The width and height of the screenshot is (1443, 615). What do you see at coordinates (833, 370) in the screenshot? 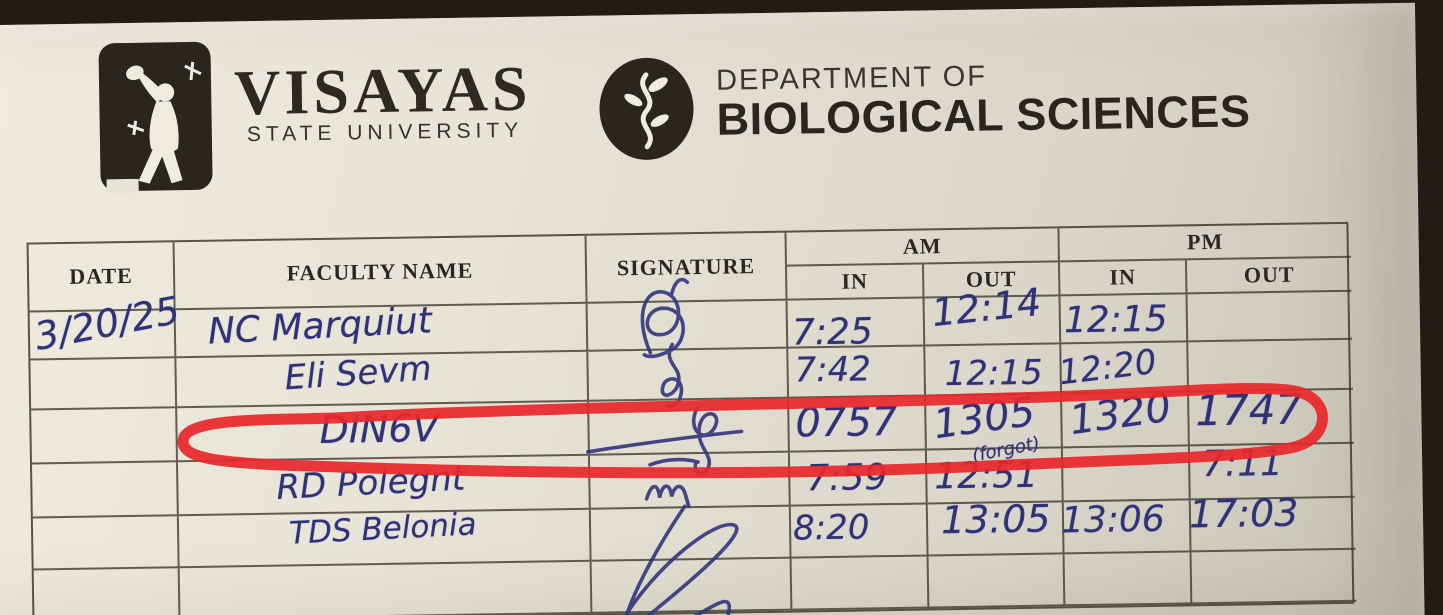
I see `entry-am-in-row2: 7:42` at bounding box center [833, 370].